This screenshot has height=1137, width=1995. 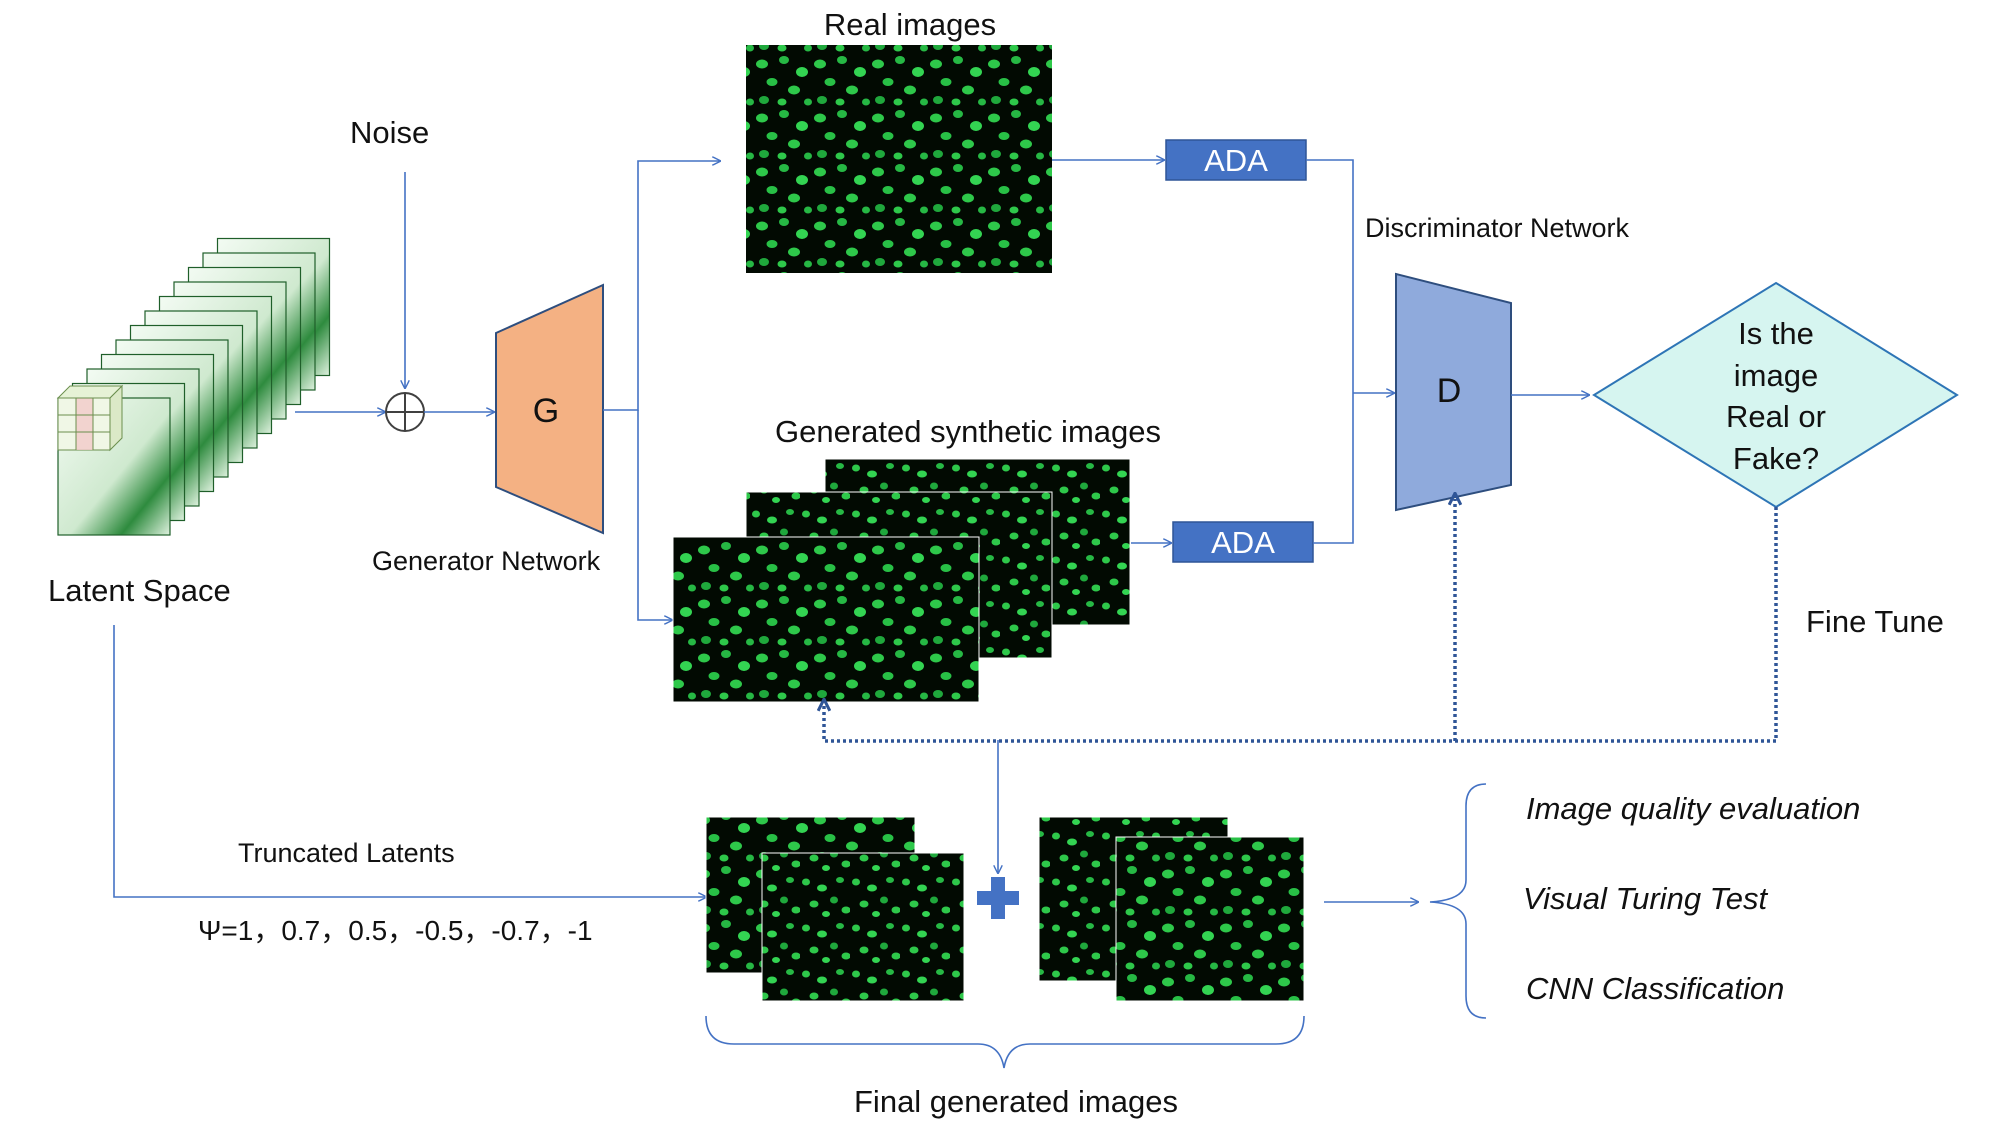 I want to click on ada-bottom-label: ADA, so click(x=1243, y=542).